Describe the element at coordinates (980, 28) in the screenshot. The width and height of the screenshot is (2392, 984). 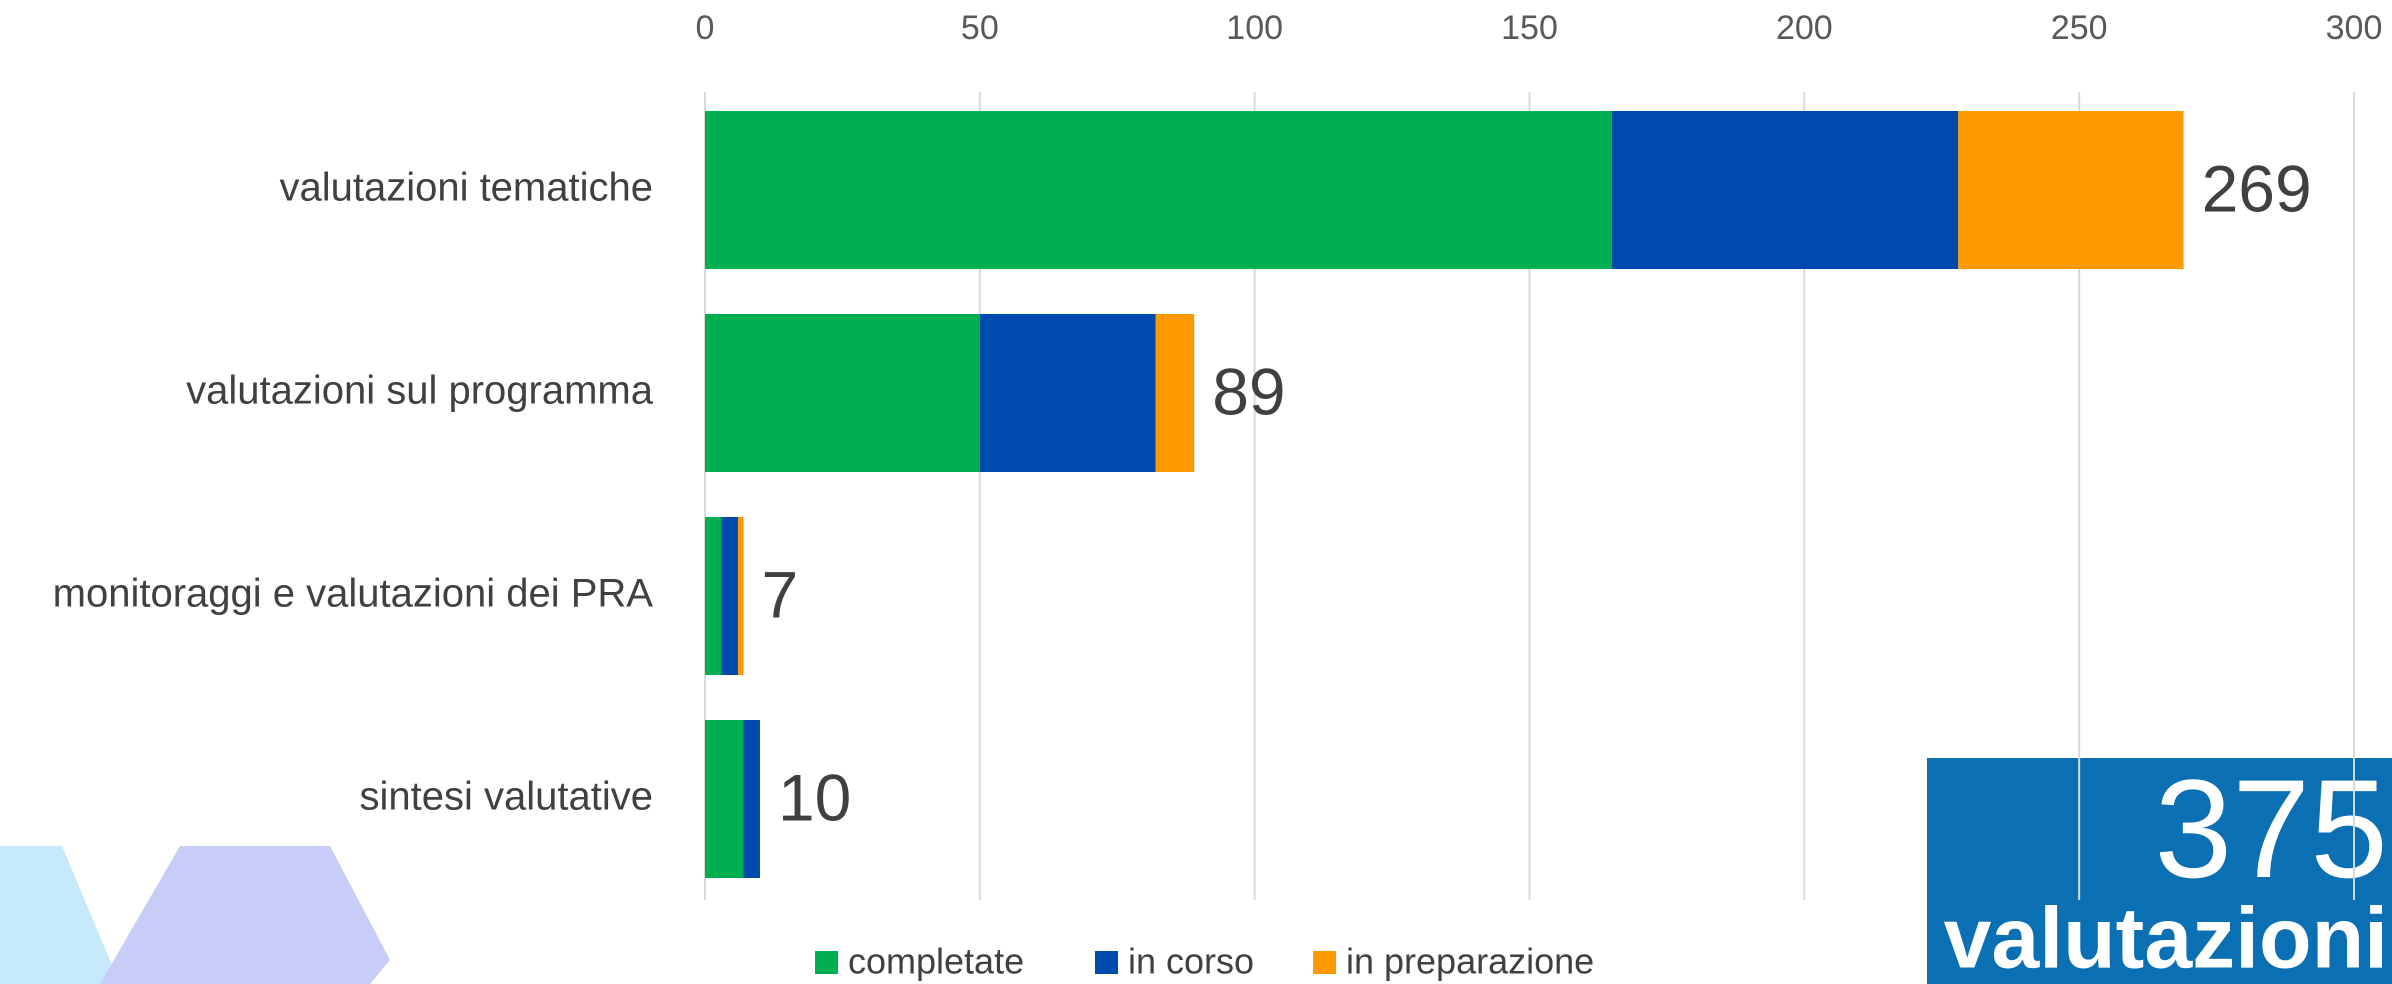
I see `x-tick-label: 50` at that location.